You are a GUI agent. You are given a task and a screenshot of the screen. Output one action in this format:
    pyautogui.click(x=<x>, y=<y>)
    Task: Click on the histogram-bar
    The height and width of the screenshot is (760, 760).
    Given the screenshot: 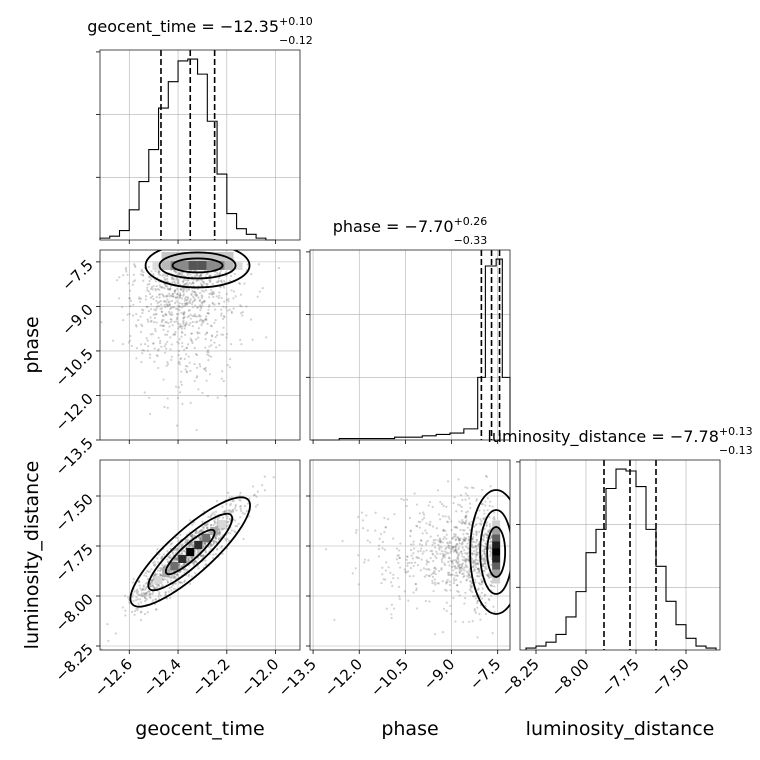 What is the action you would take?
    pyautogui.click(x=203, y=157)
    